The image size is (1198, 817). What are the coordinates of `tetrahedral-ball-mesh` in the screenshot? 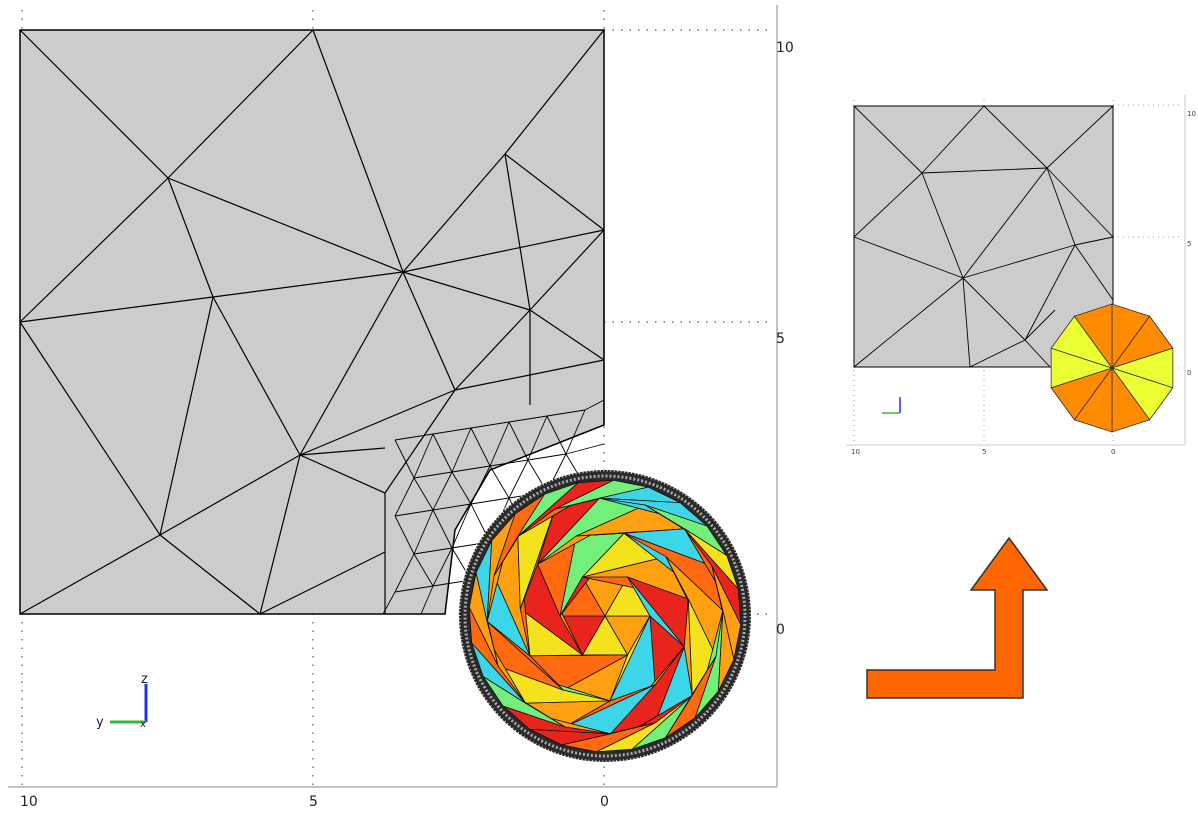 It's located at (605, 616).